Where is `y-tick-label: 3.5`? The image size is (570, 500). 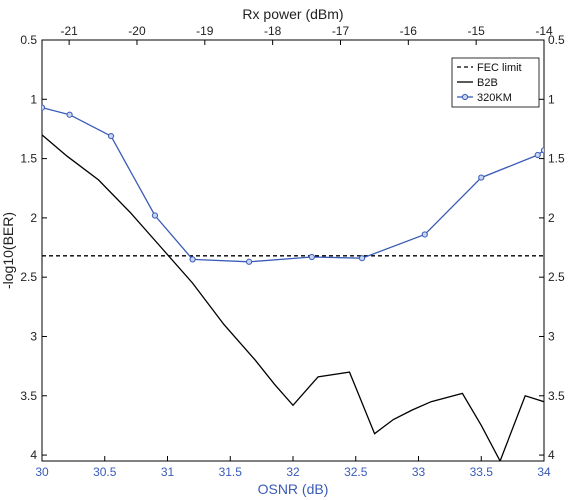 y-tick-label: 3.5 is located at coordinates (28, 396).